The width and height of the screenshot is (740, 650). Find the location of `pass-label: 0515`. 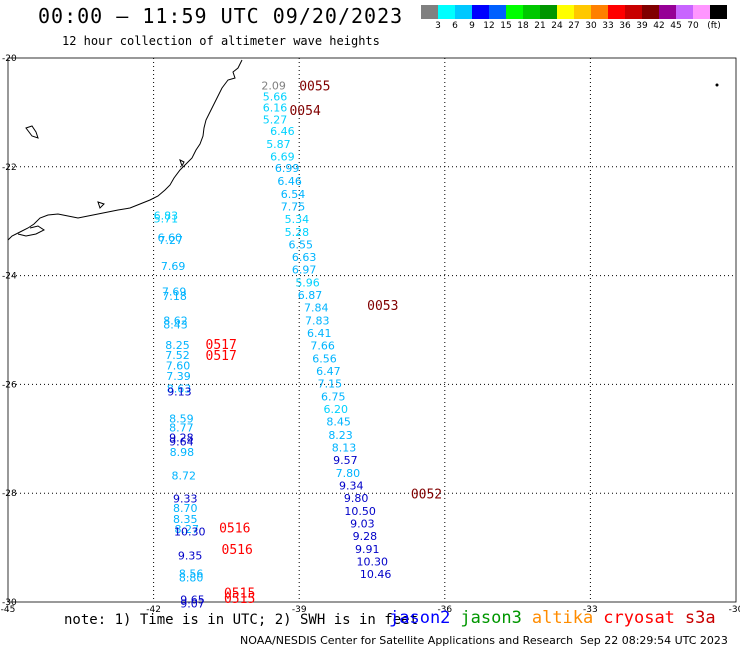

pass-label: 0515 is located at coordinates (239, 599).